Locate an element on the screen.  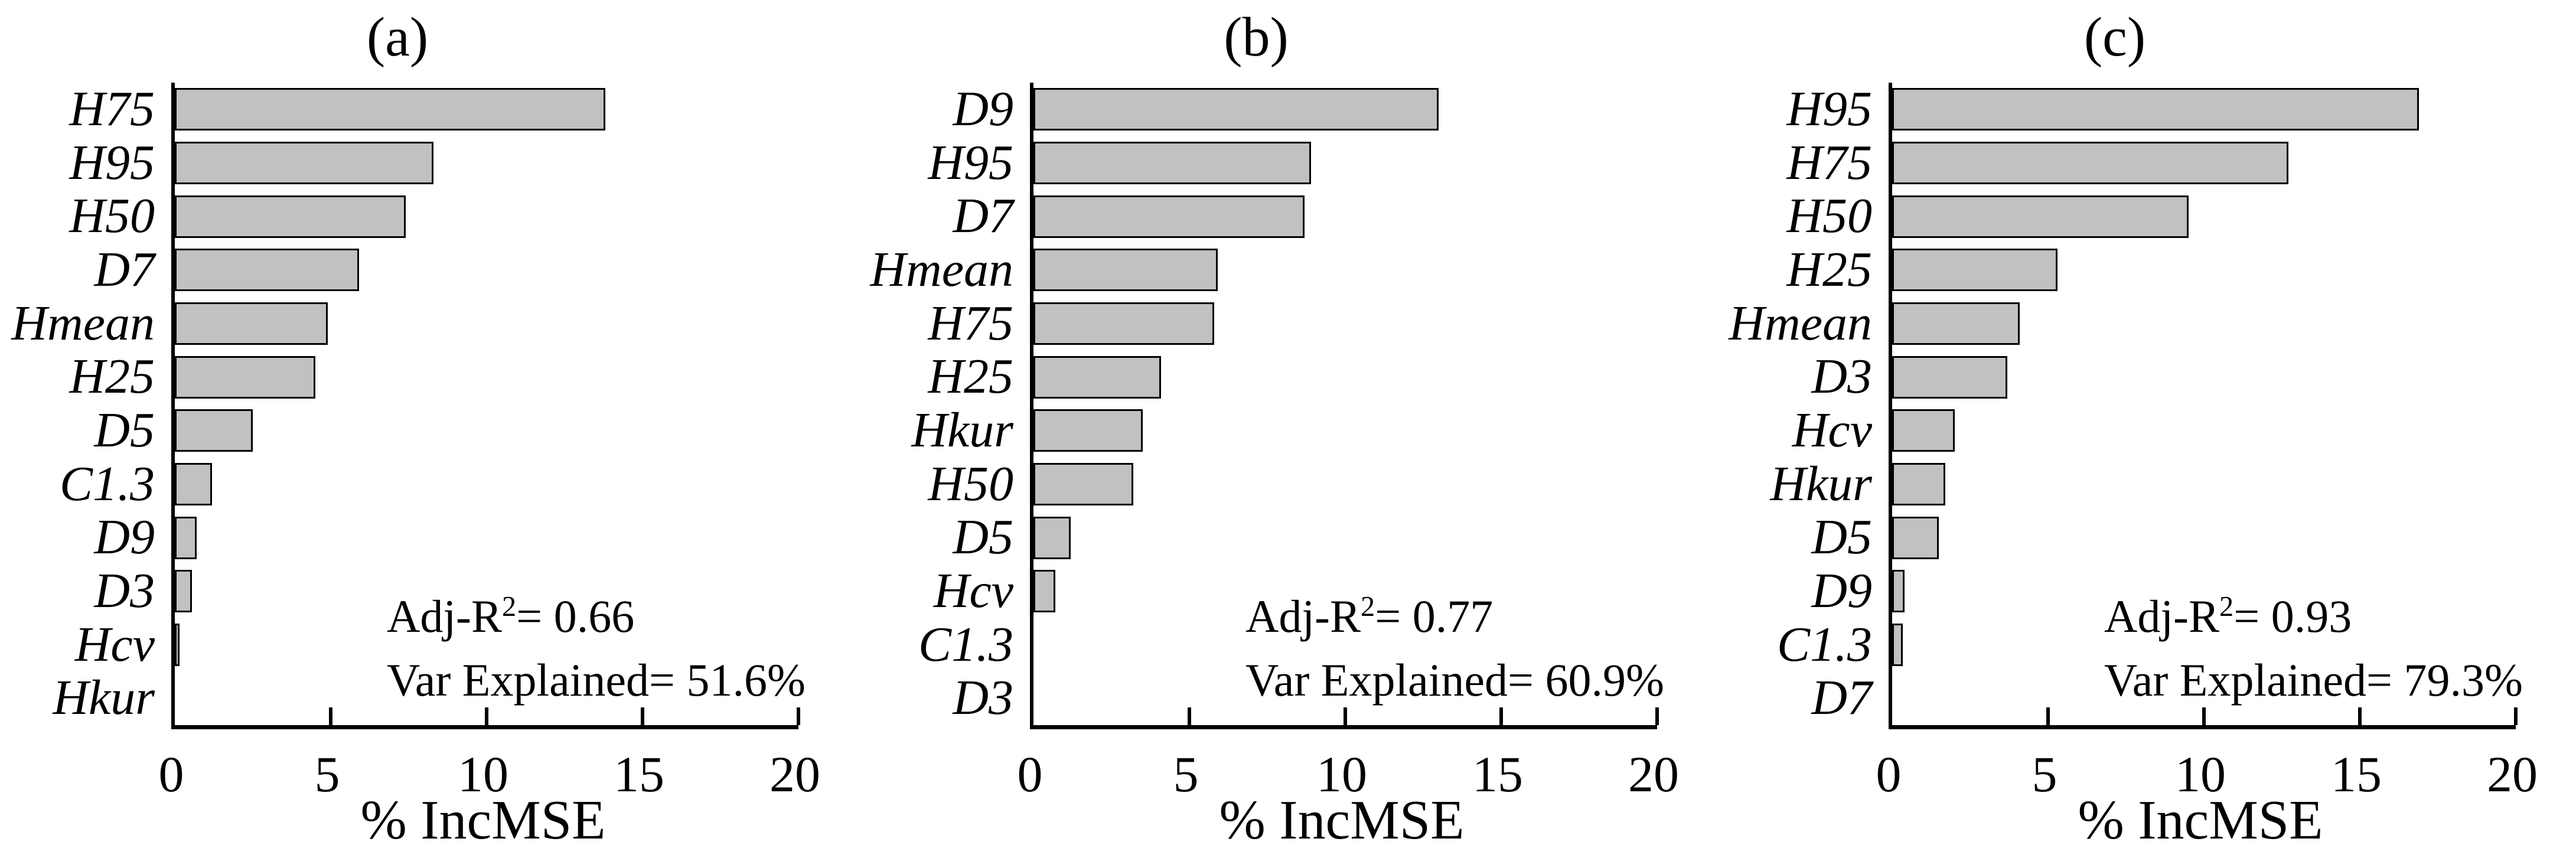
var-explained-annotation: Var Explained= 51.6% is located at coordinates (597, 680).